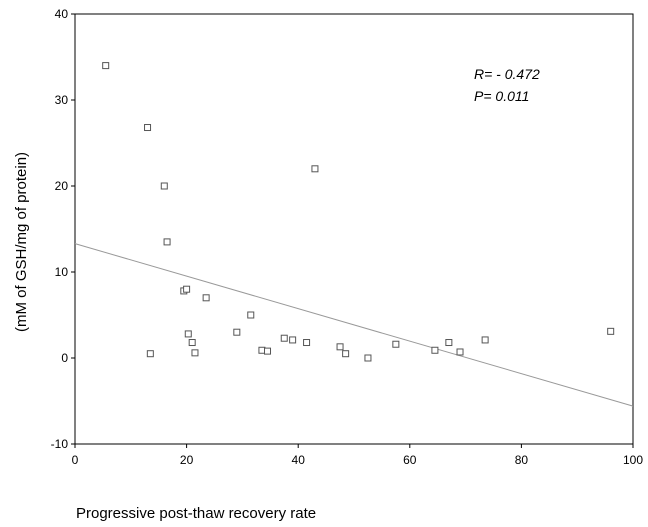 The height and width of the screenshot is (527, 648). I want to click on x-tick-label: 20, so click(187, 460).